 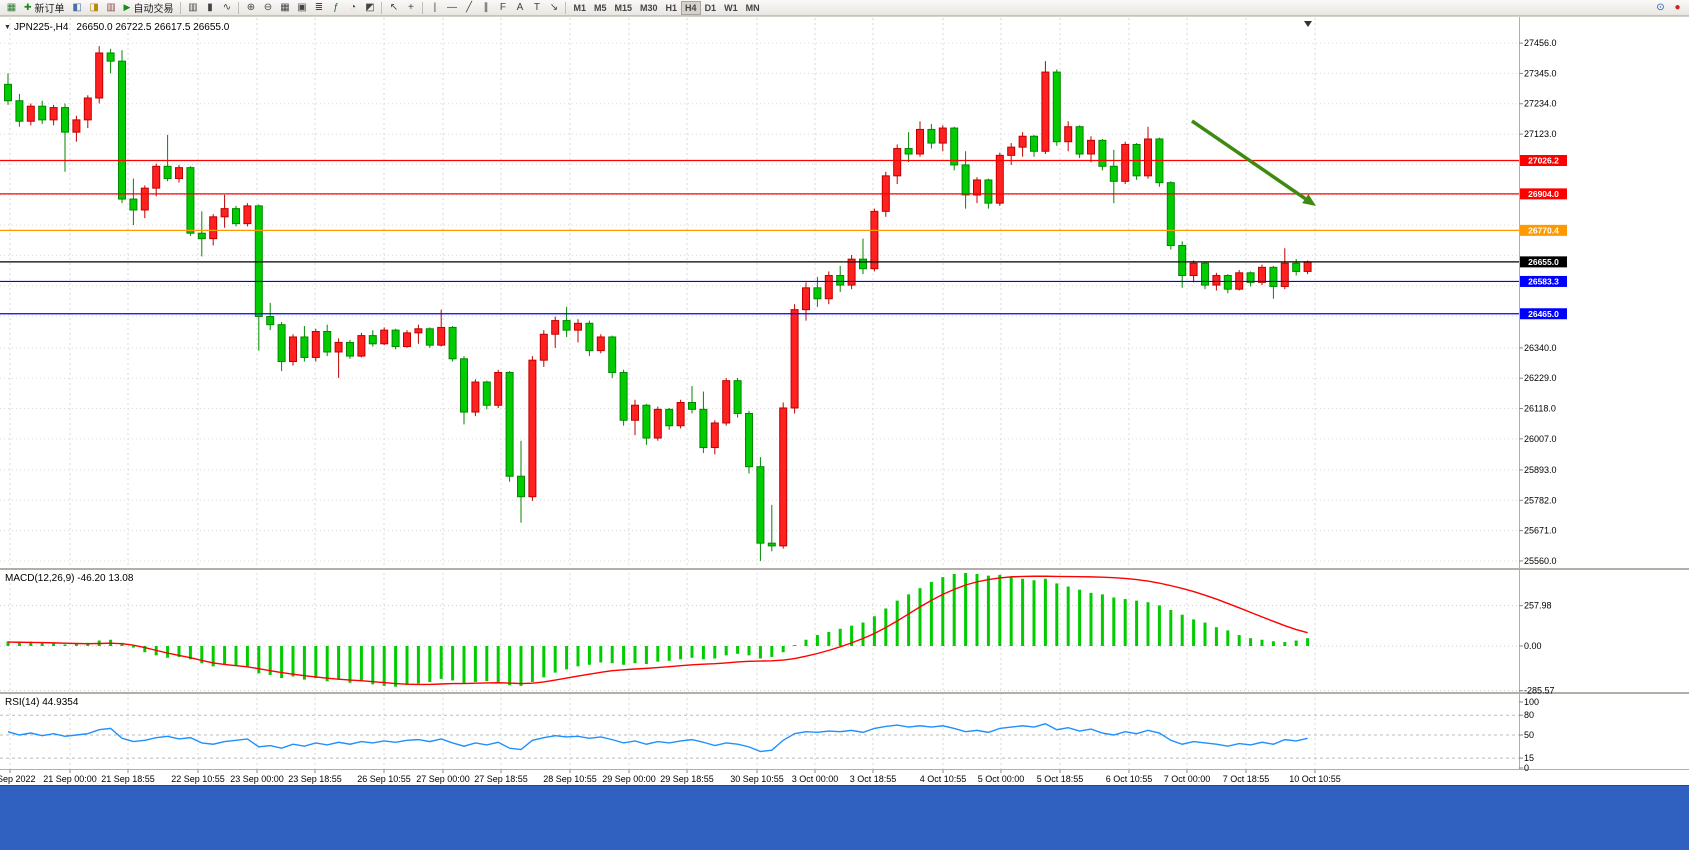 What do you see at coordinates (384, 779) in the screenshot?
I see `svg-text: 26 Sep 10:55` at bounding box center [384, 779].